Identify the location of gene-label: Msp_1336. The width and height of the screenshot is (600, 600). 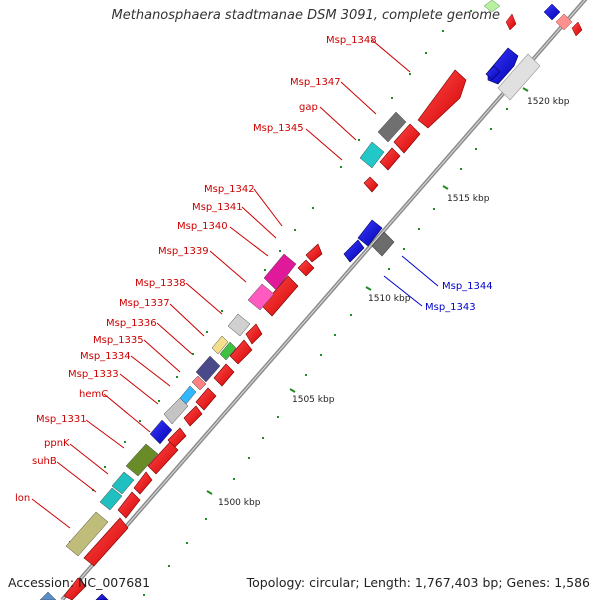
(131, 323).